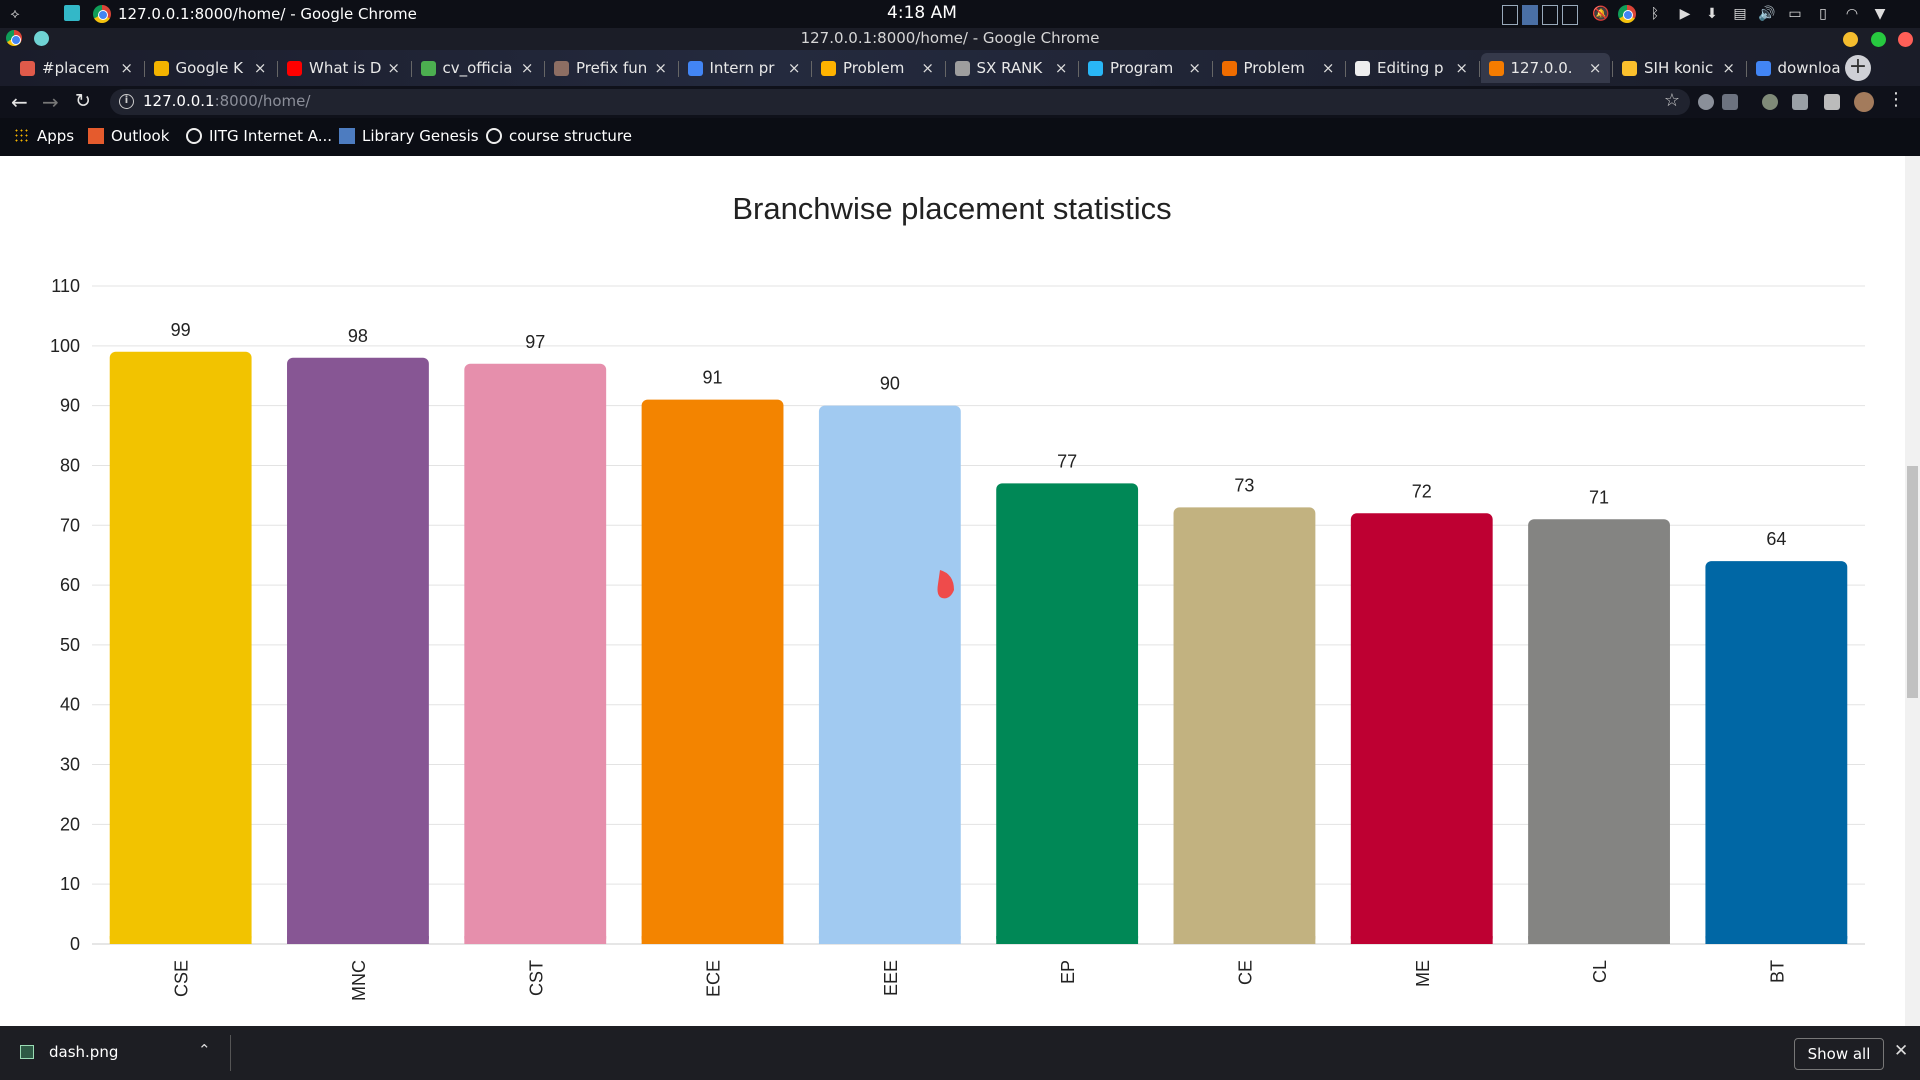  I want to click on address-url: 127.0.0.1:8000/home/, so click(227, 101).